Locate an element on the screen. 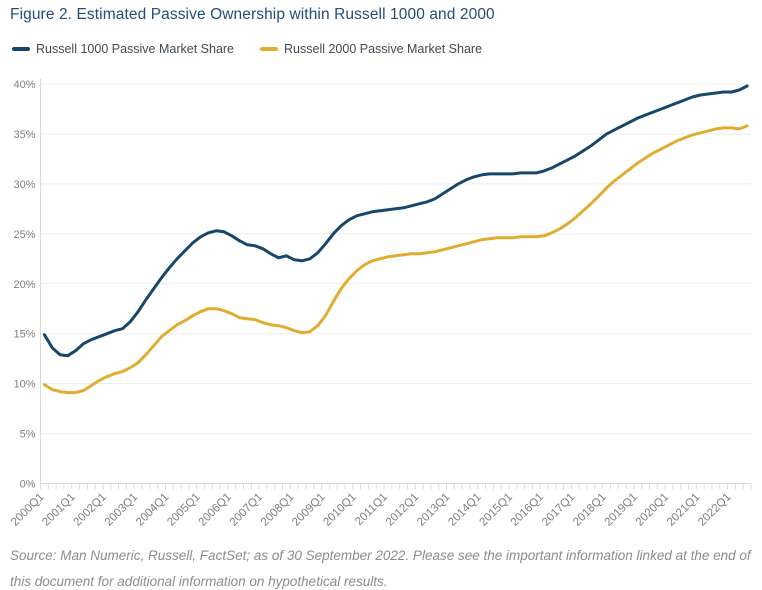 This screenshot has height=590, width=762. x-tick-label: 2011Q1 is located at coordinates (371, 509).